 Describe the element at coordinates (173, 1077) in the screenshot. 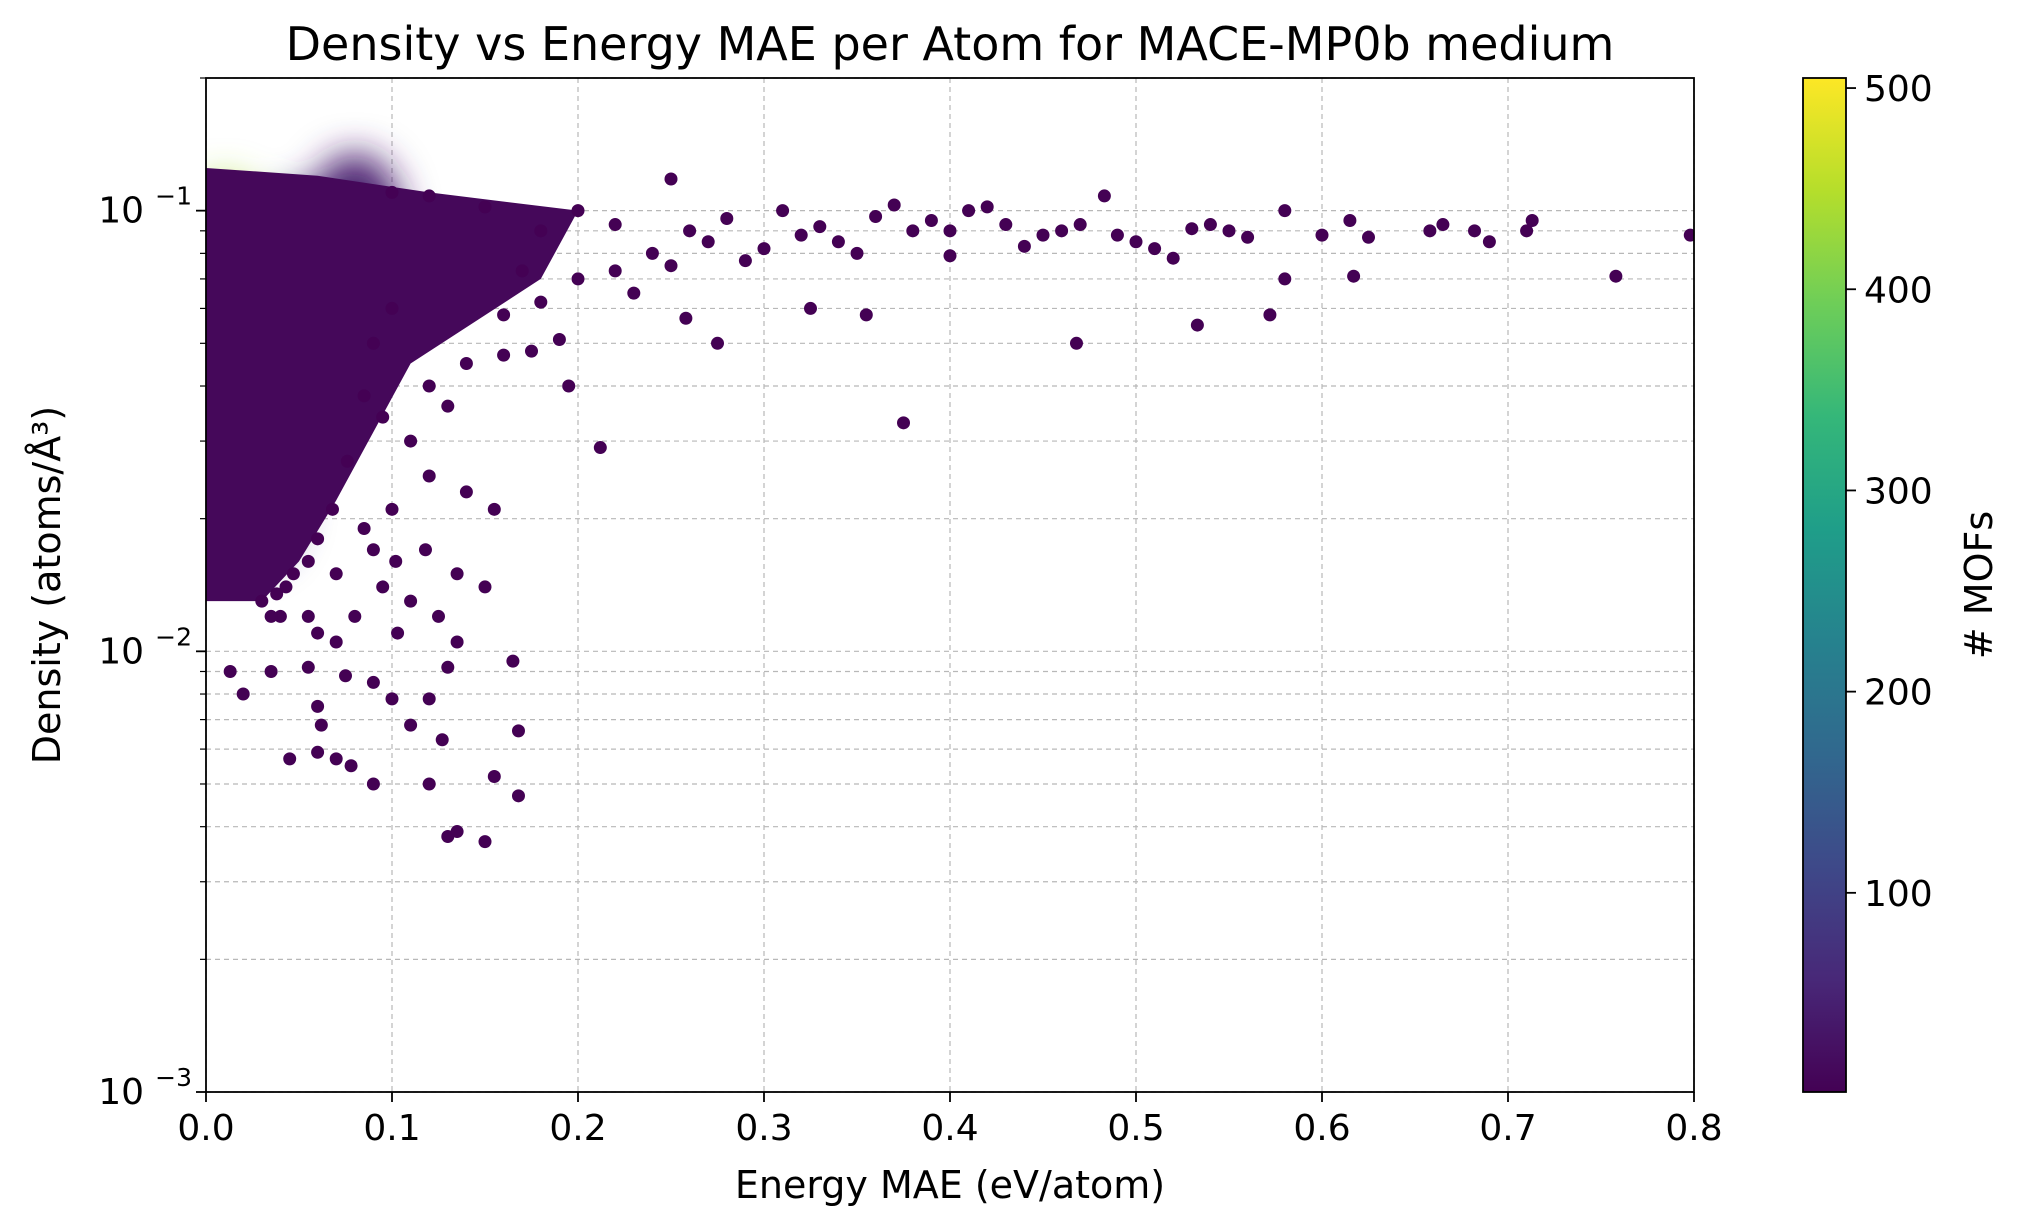

I see `y-tick-exponent: −3` at that location.